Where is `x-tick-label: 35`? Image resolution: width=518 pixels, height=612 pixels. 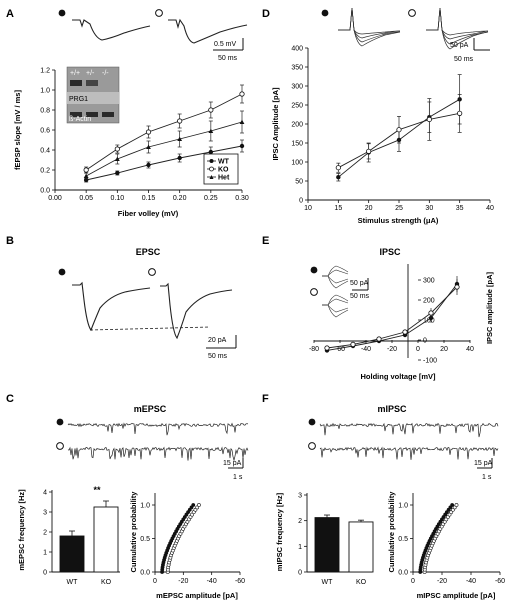
x-tick-label: 35 is located at coordinates (460, 208).